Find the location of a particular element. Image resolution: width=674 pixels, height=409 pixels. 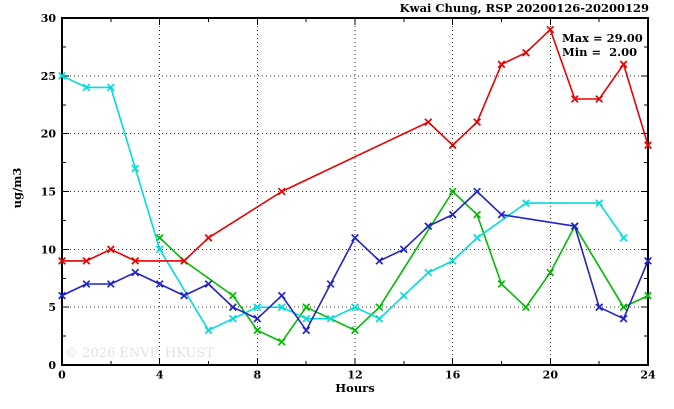

x-tick-label: 4 is located at coordinates (160, 375).